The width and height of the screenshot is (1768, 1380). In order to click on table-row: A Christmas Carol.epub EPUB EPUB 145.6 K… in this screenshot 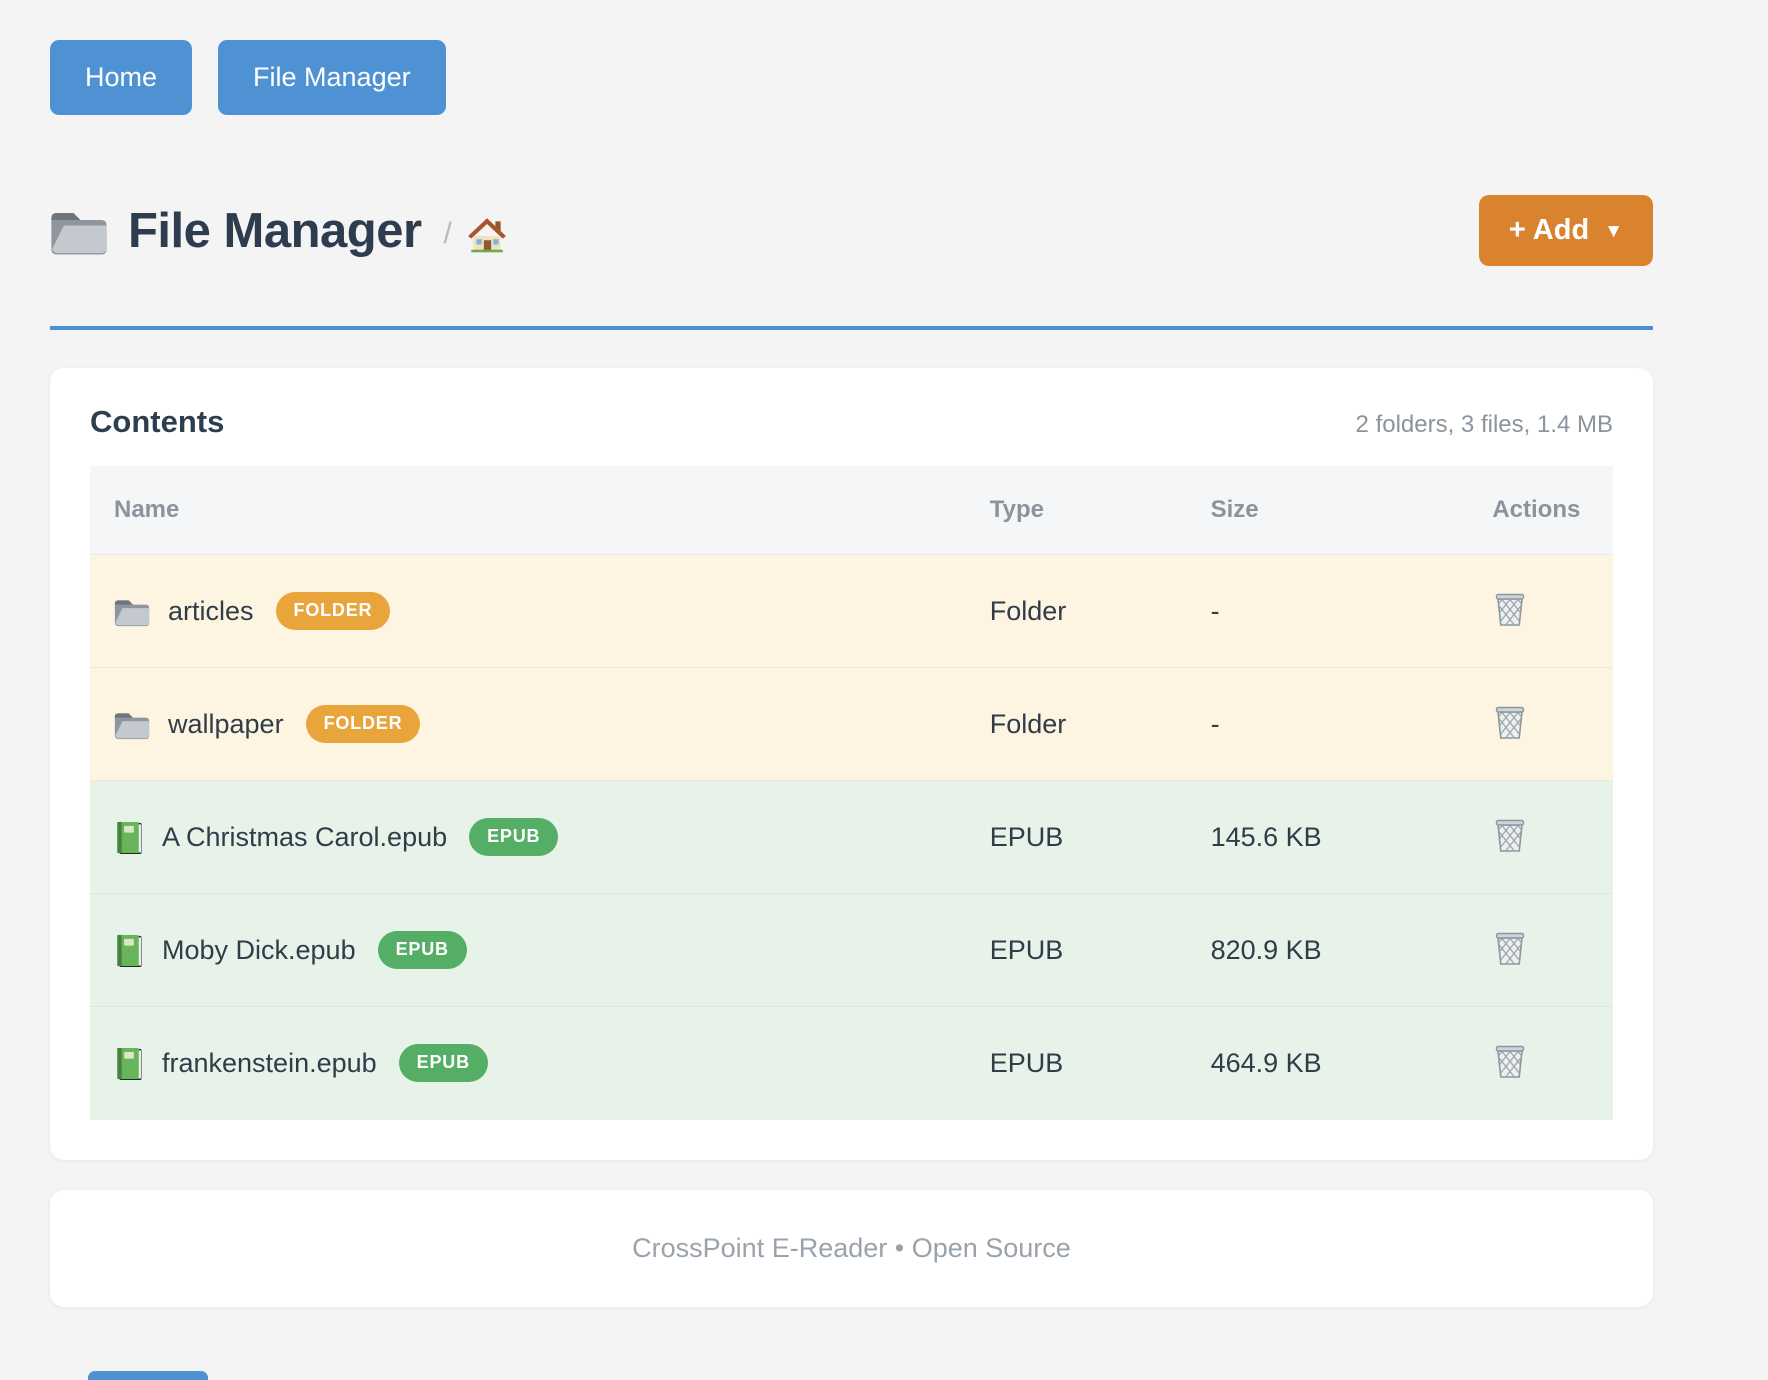, I will do `click(851, 837)`.